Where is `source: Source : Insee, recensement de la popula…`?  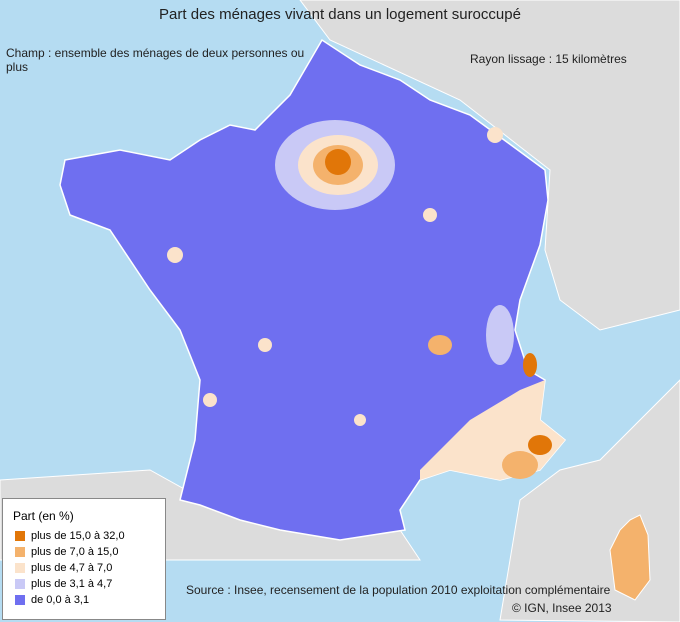 source: Source : Insee, recensement de la popula… is located at coordinates (398, 590).